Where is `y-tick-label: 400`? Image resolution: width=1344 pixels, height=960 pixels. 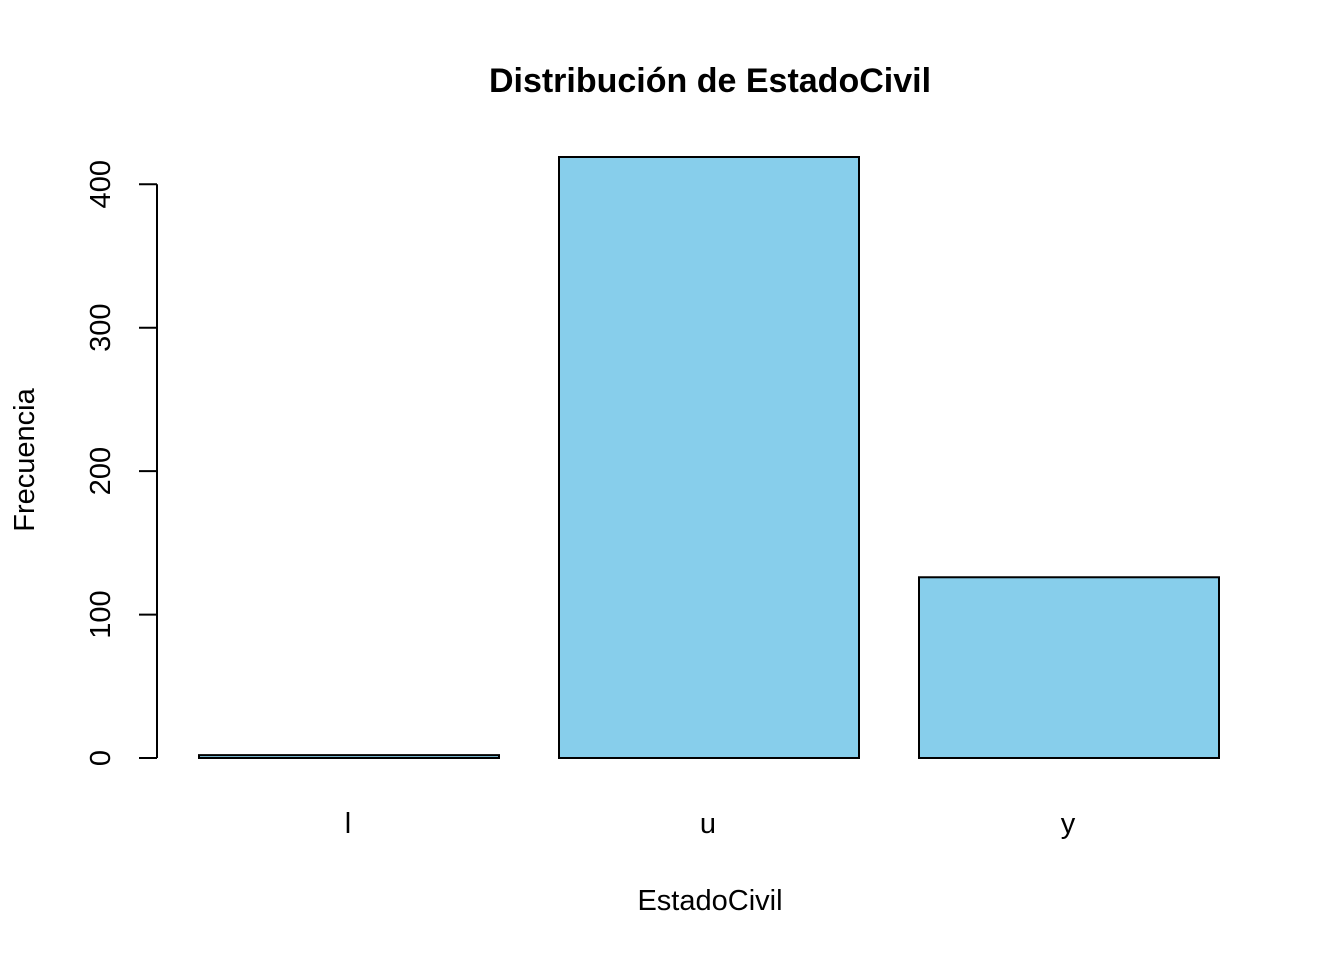
y-tick-label: 400 is located at coordinates (101, 184).